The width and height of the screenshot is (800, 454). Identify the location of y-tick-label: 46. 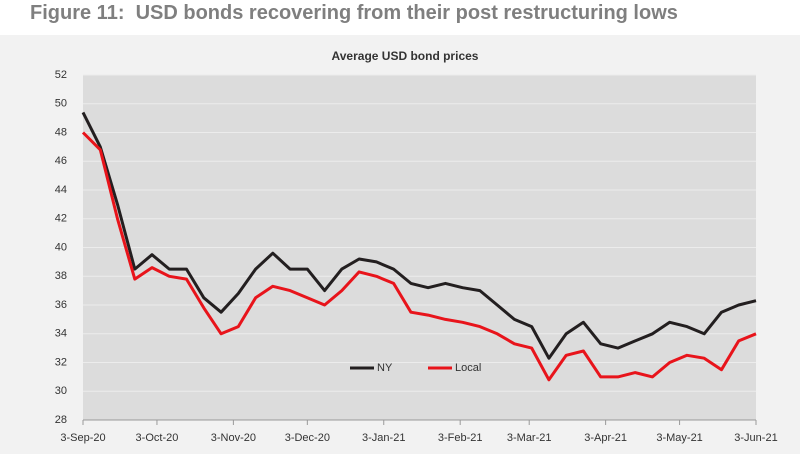
(61, 161).